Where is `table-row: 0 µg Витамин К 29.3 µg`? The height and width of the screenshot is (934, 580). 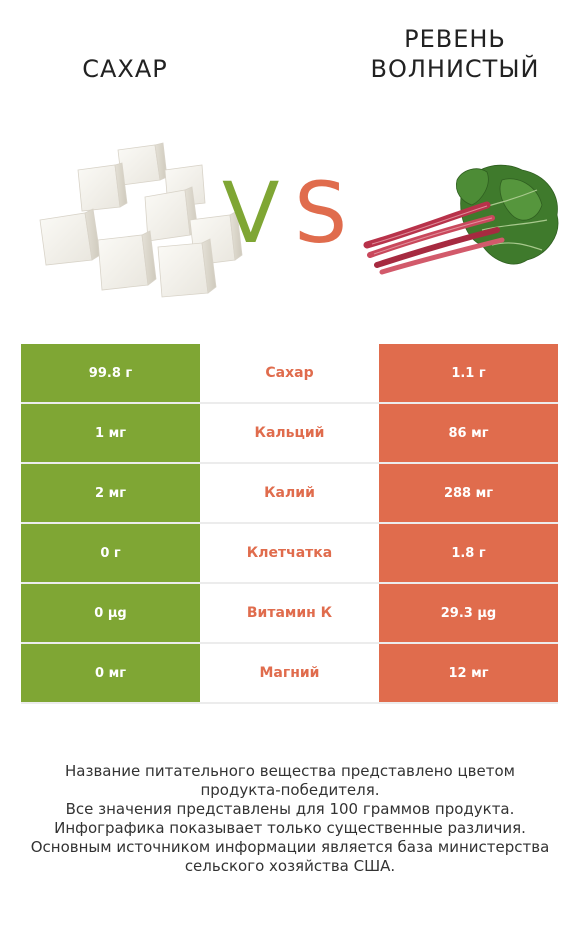
table-row: 0 µg Витамин К 29.3 µg is located at coordinates (289, 614).